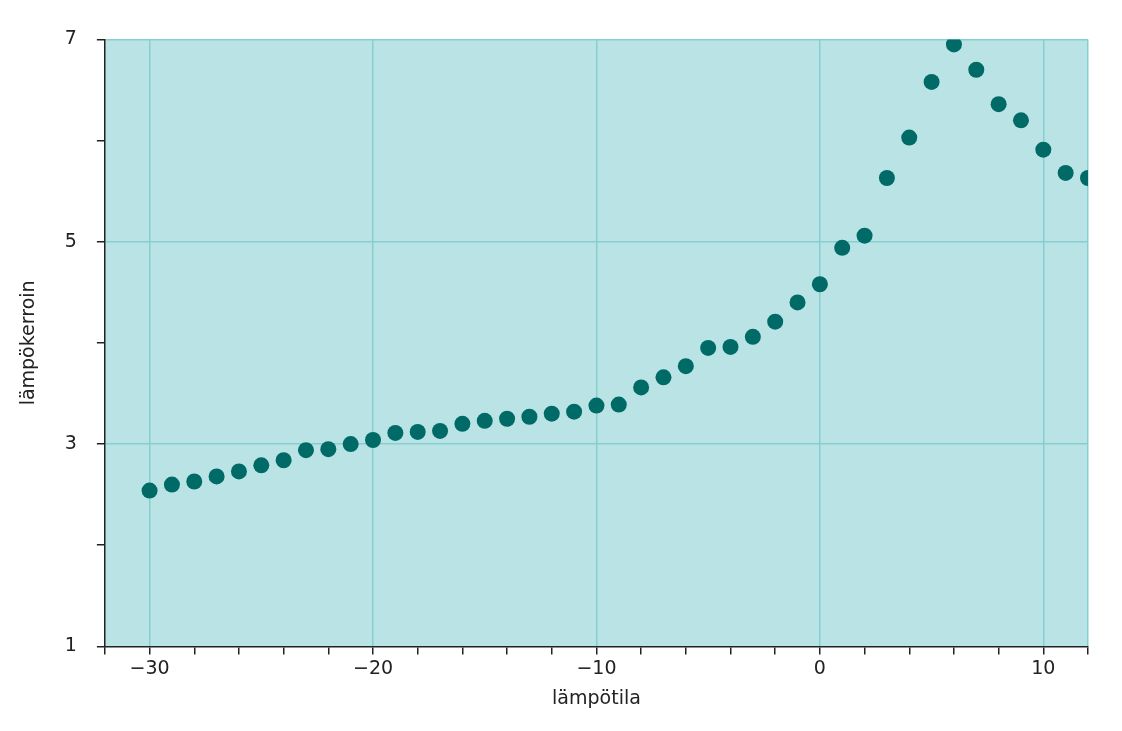  What do you see at coordinates (70, 239) in the screenshot?
I see `y-tick-label: 5` at bounding box center [70, 239].